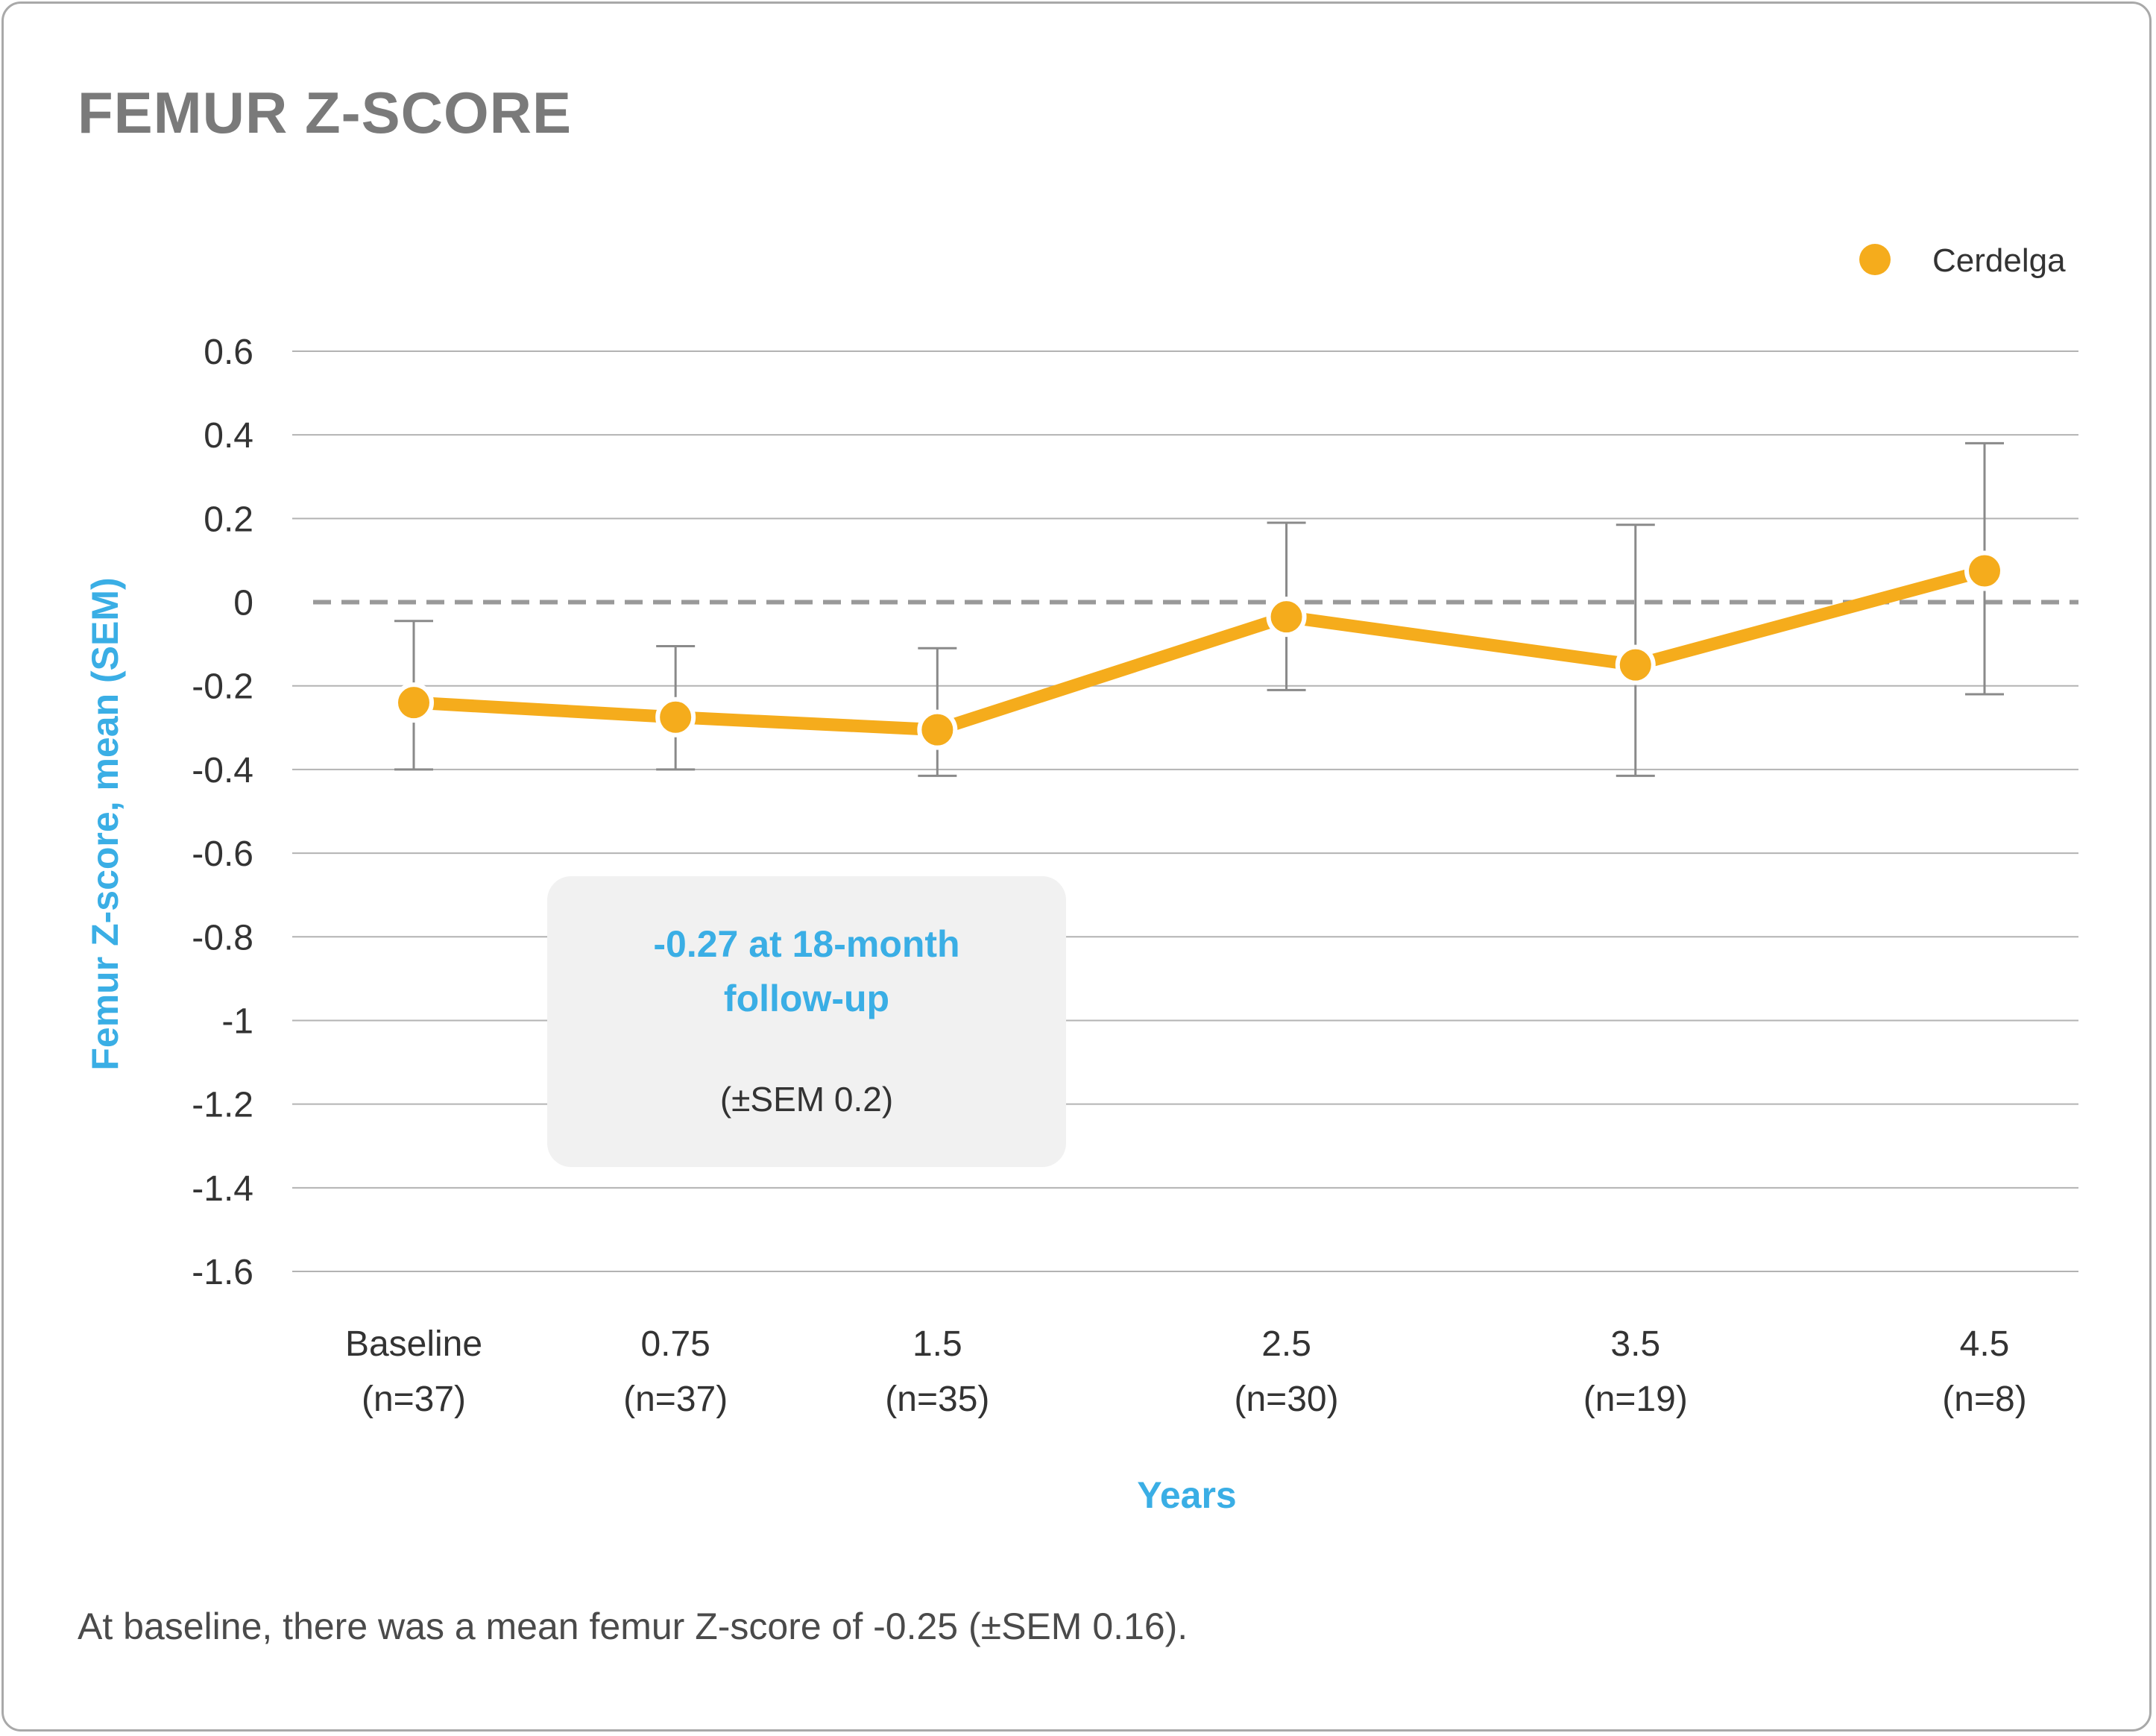  Describe the element at coordinates (1984, 1400) in the screenshot. I see `x-tick-count: (n=8)` at that location.